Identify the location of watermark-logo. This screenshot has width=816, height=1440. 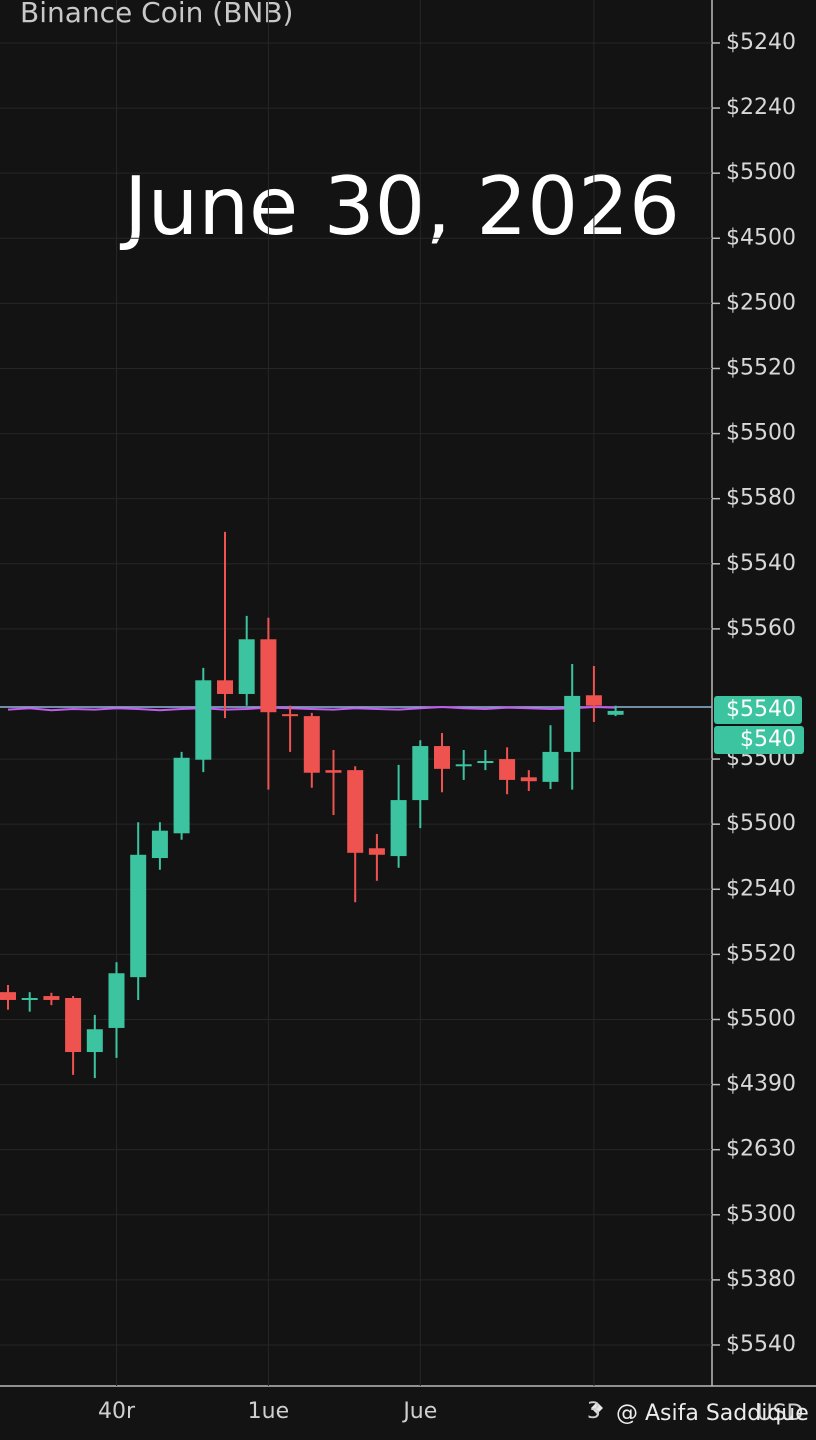
(597, 1408).